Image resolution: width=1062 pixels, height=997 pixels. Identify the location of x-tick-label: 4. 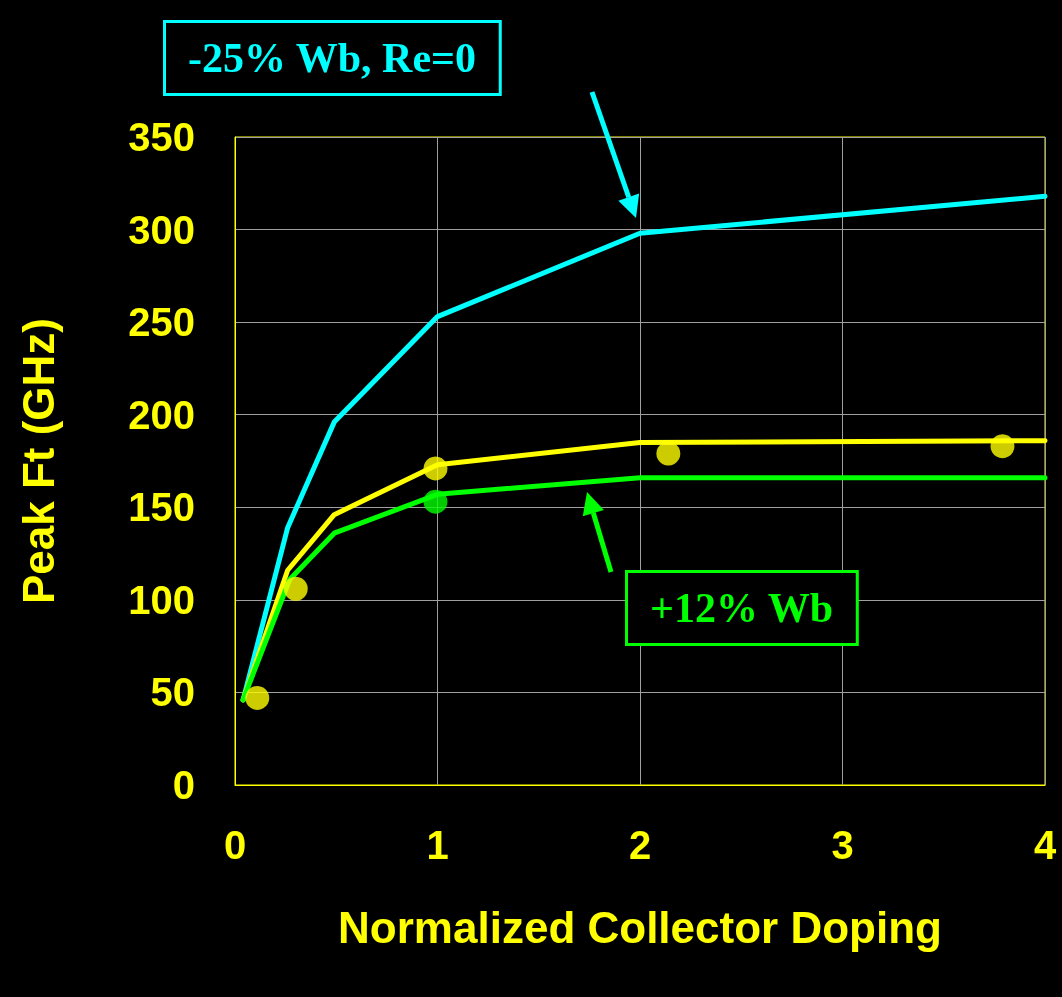
(1045, 845).